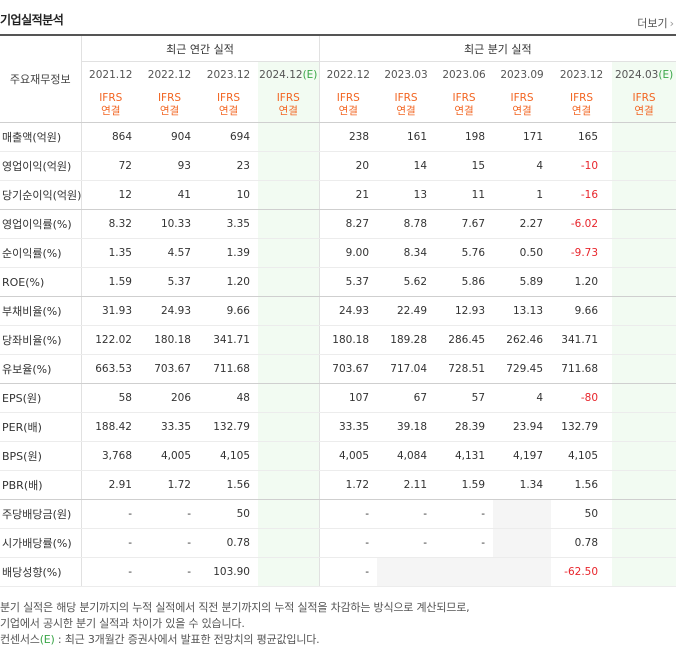 The height and width of the screenshot is (648, 694). What do you see at coordinates (582, 166) in the screenshot?
I see `quarter-value: -10` at bounding box center [582, 166].